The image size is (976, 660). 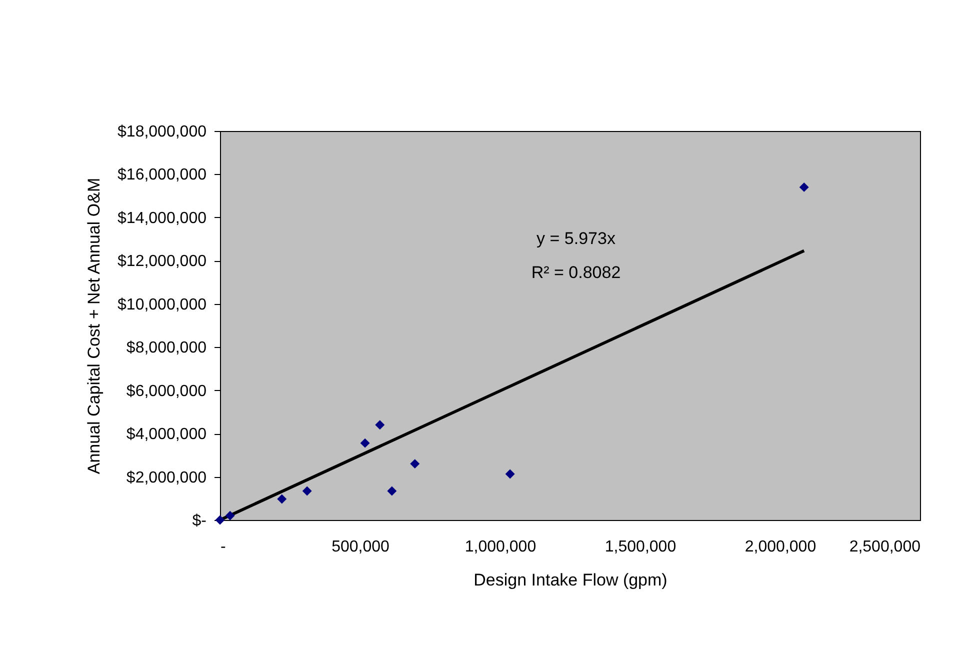 What do you see at coordinates (166, 348) in the screenshot?
I see `y-tick-label: $8,000,000` at bounding box center [166, 348].